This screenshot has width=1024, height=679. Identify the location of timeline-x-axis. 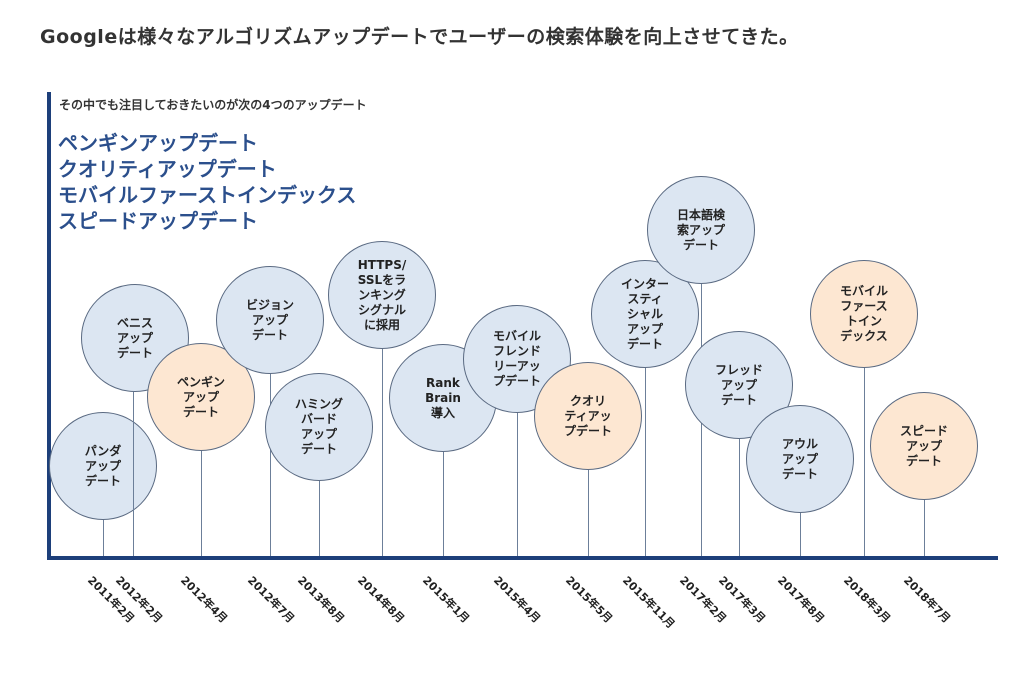
(522, 558).